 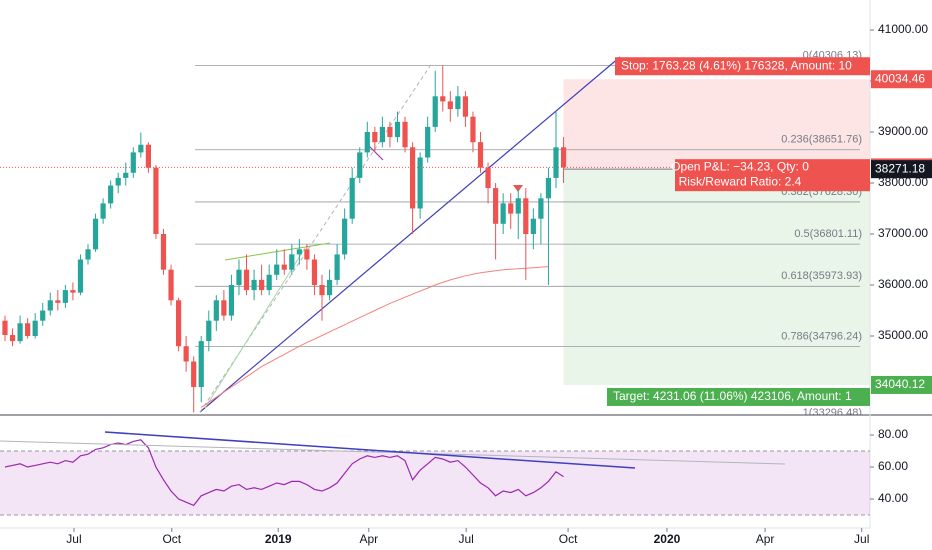 I want to click on target-box, so click(x=738, y=396).